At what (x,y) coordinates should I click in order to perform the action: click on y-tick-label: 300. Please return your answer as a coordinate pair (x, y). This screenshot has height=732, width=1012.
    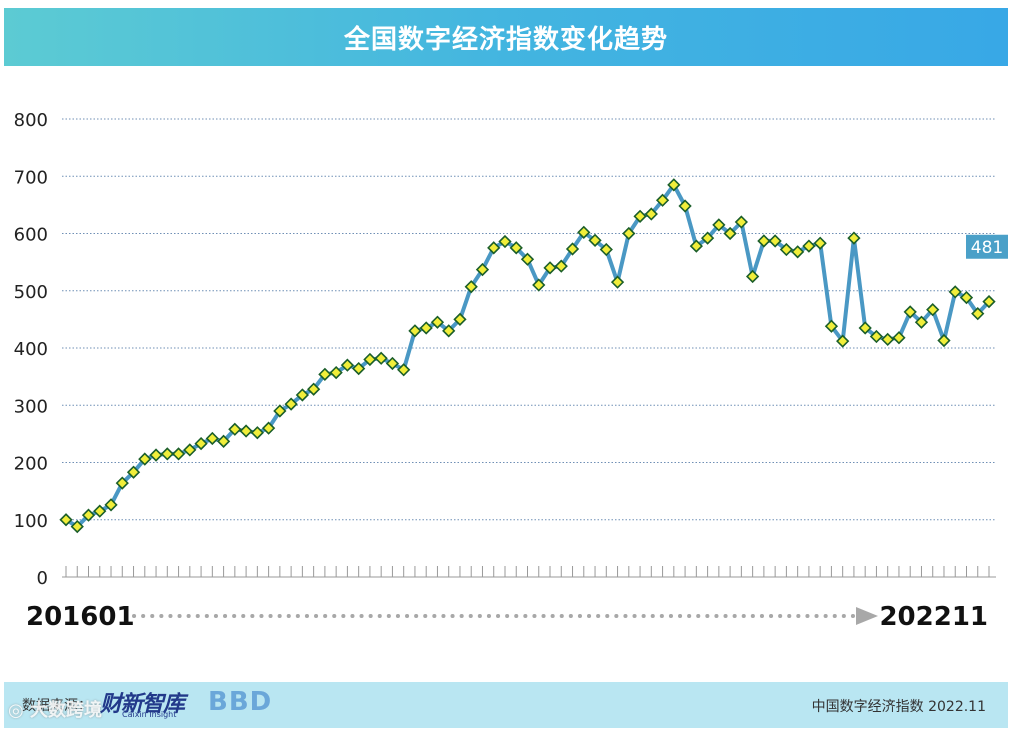
    Looking at the image, I should click on (31, 406).